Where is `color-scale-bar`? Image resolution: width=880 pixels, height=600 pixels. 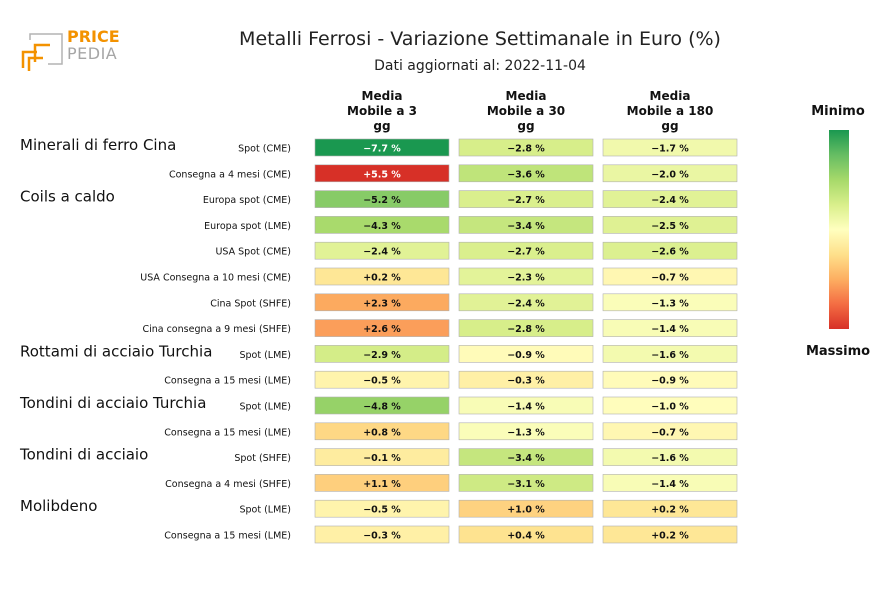 color-scale-bar is located at coordinates (839, 229).